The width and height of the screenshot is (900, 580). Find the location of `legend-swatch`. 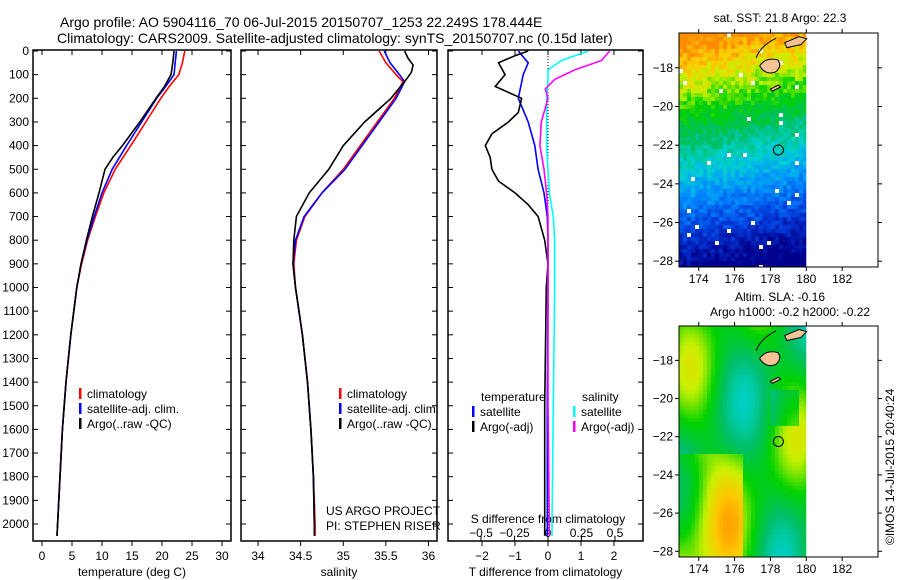

legend-swatch is located at coordinates (80, 423).